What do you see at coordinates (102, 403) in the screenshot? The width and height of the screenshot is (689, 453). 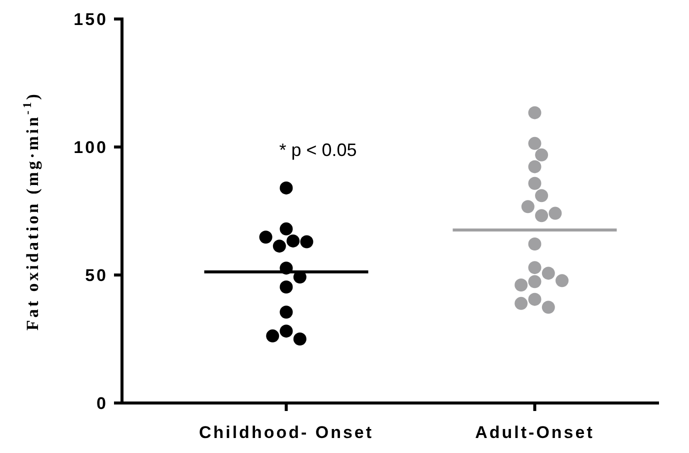 I see `y-tick-label: 0` at bounding box center [102, 403].